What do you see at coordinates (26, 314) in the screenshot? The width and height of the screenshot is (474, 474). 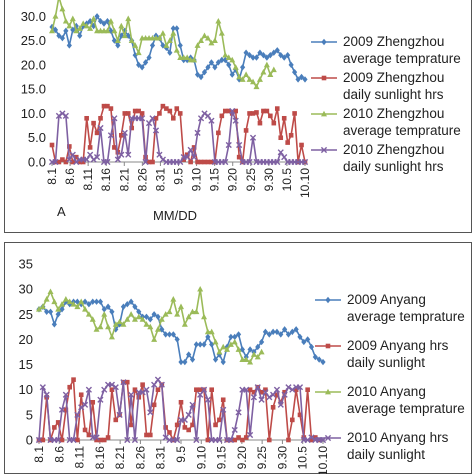 I see `y-tick-label: 25` at bounding box center [26, 314].